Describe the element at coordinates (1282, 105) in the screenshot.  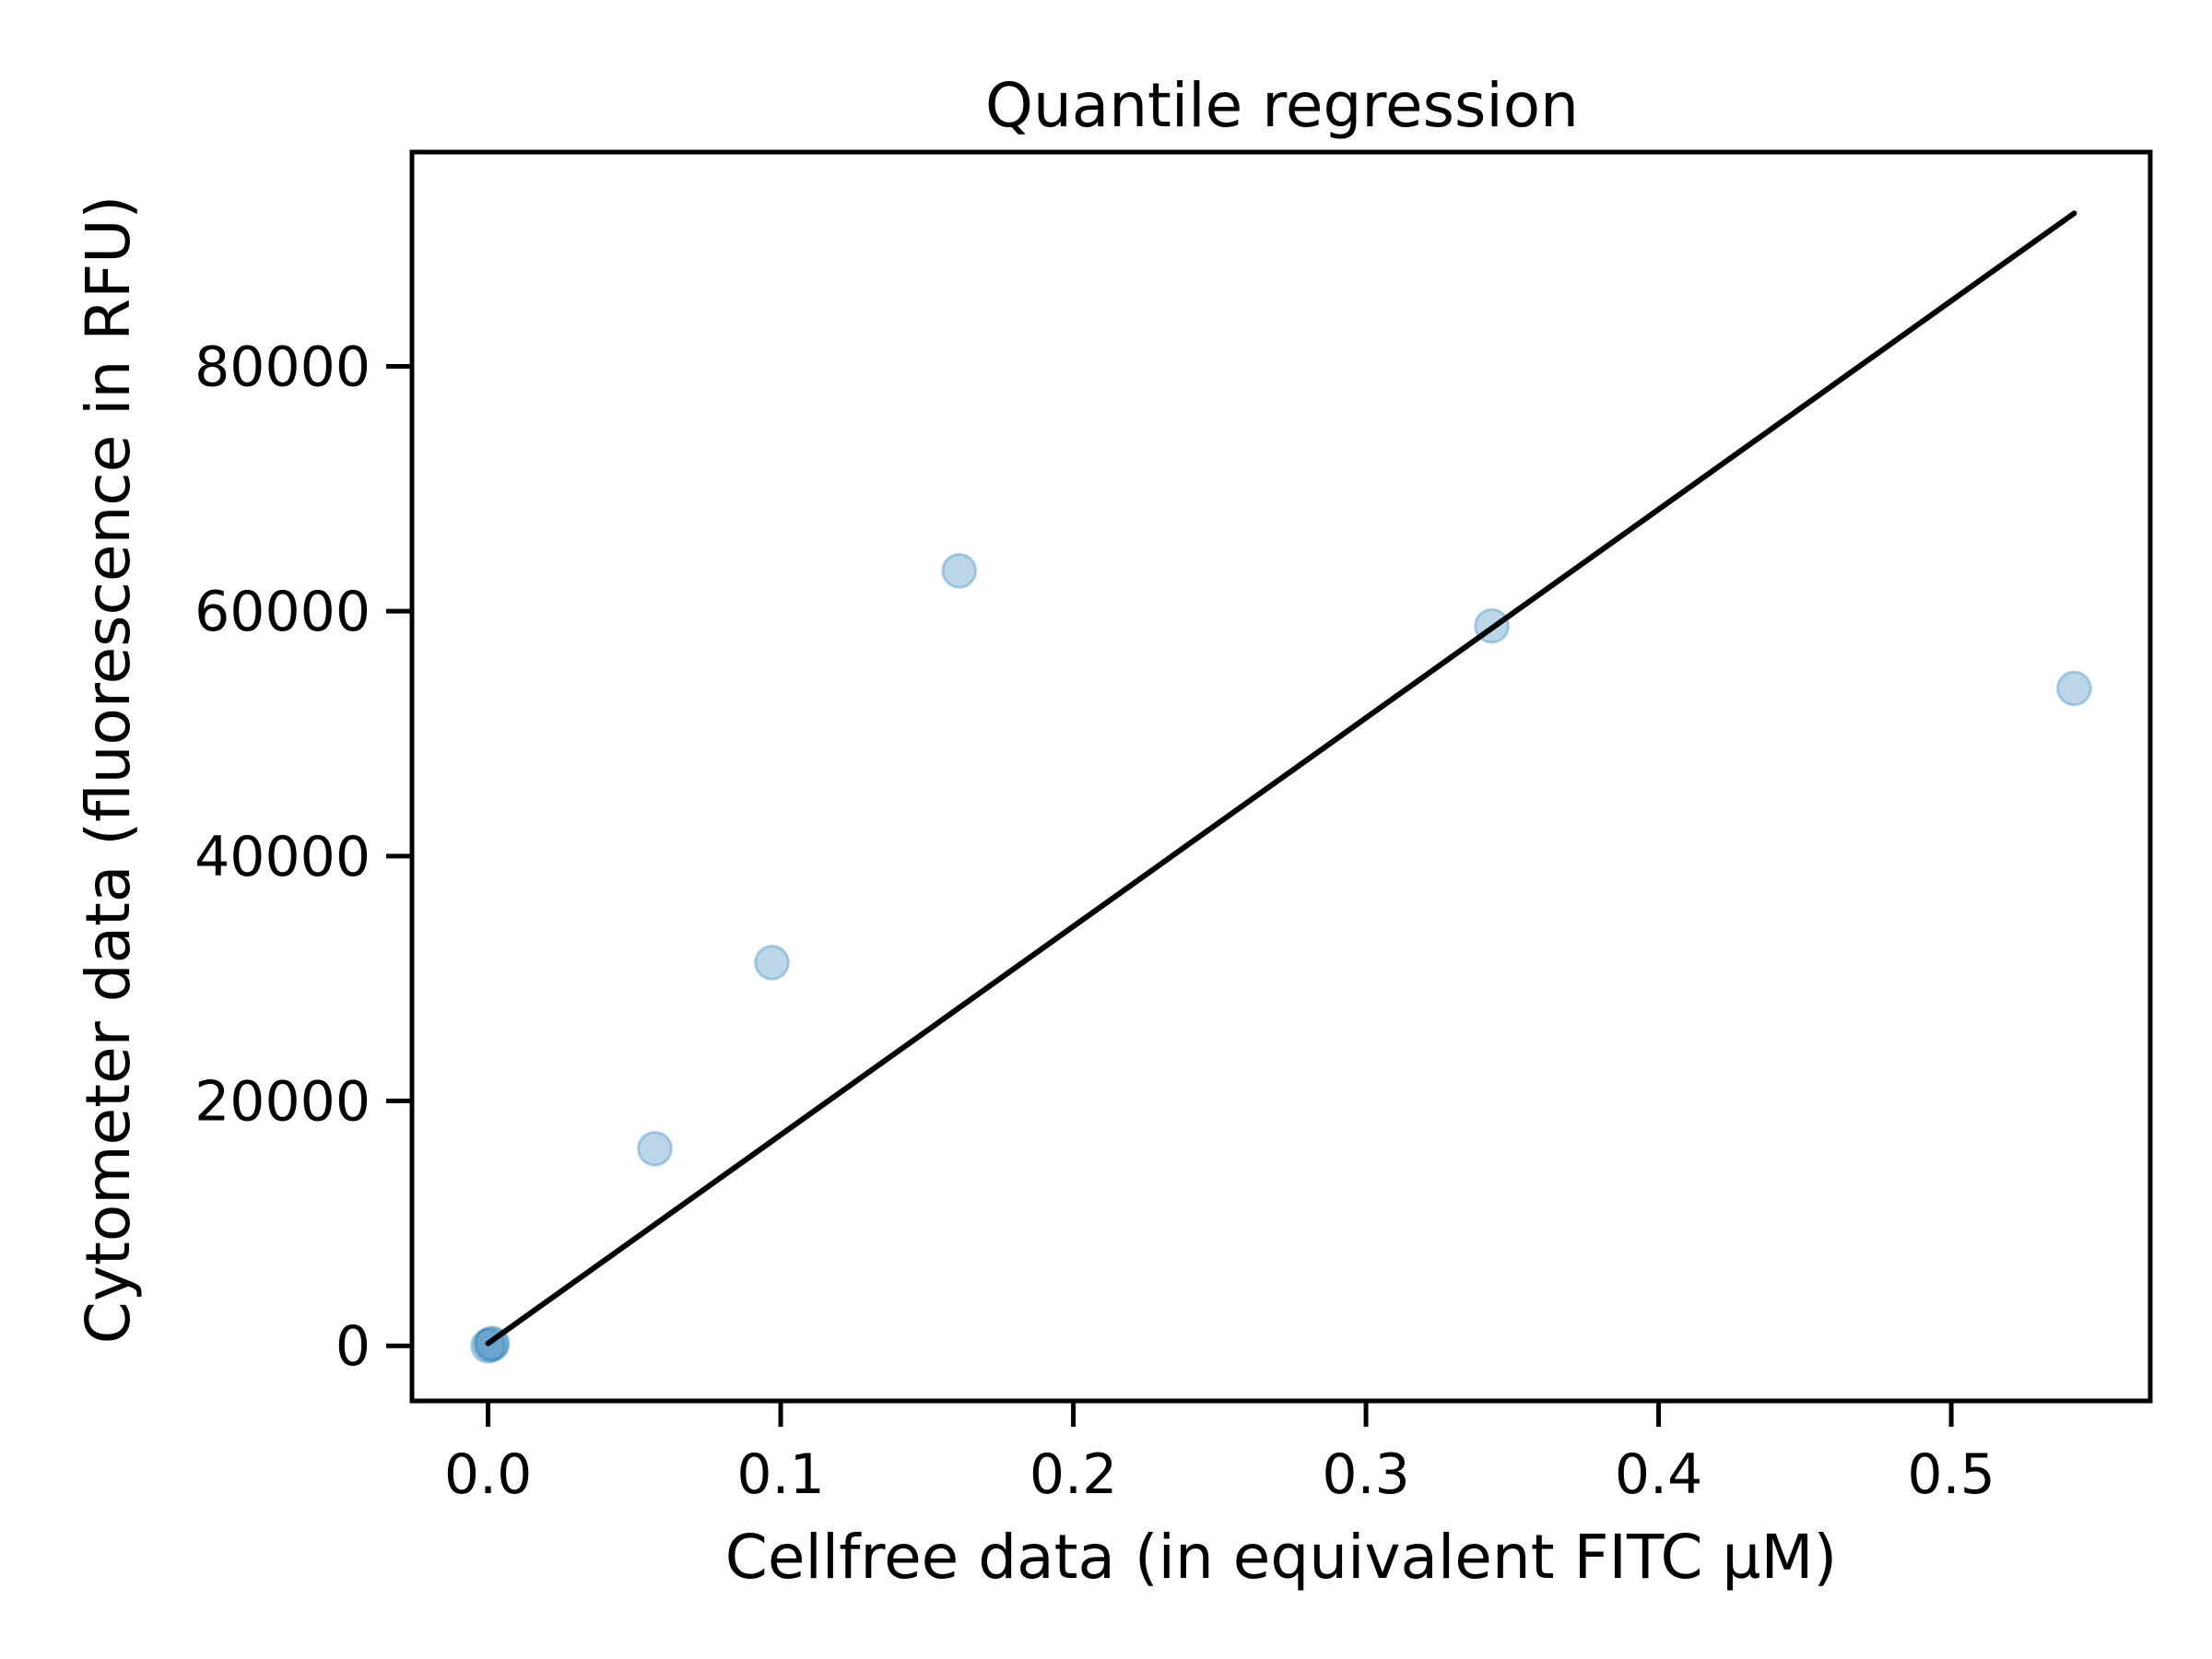
I see `chart-title: Quantile regression` at that location.